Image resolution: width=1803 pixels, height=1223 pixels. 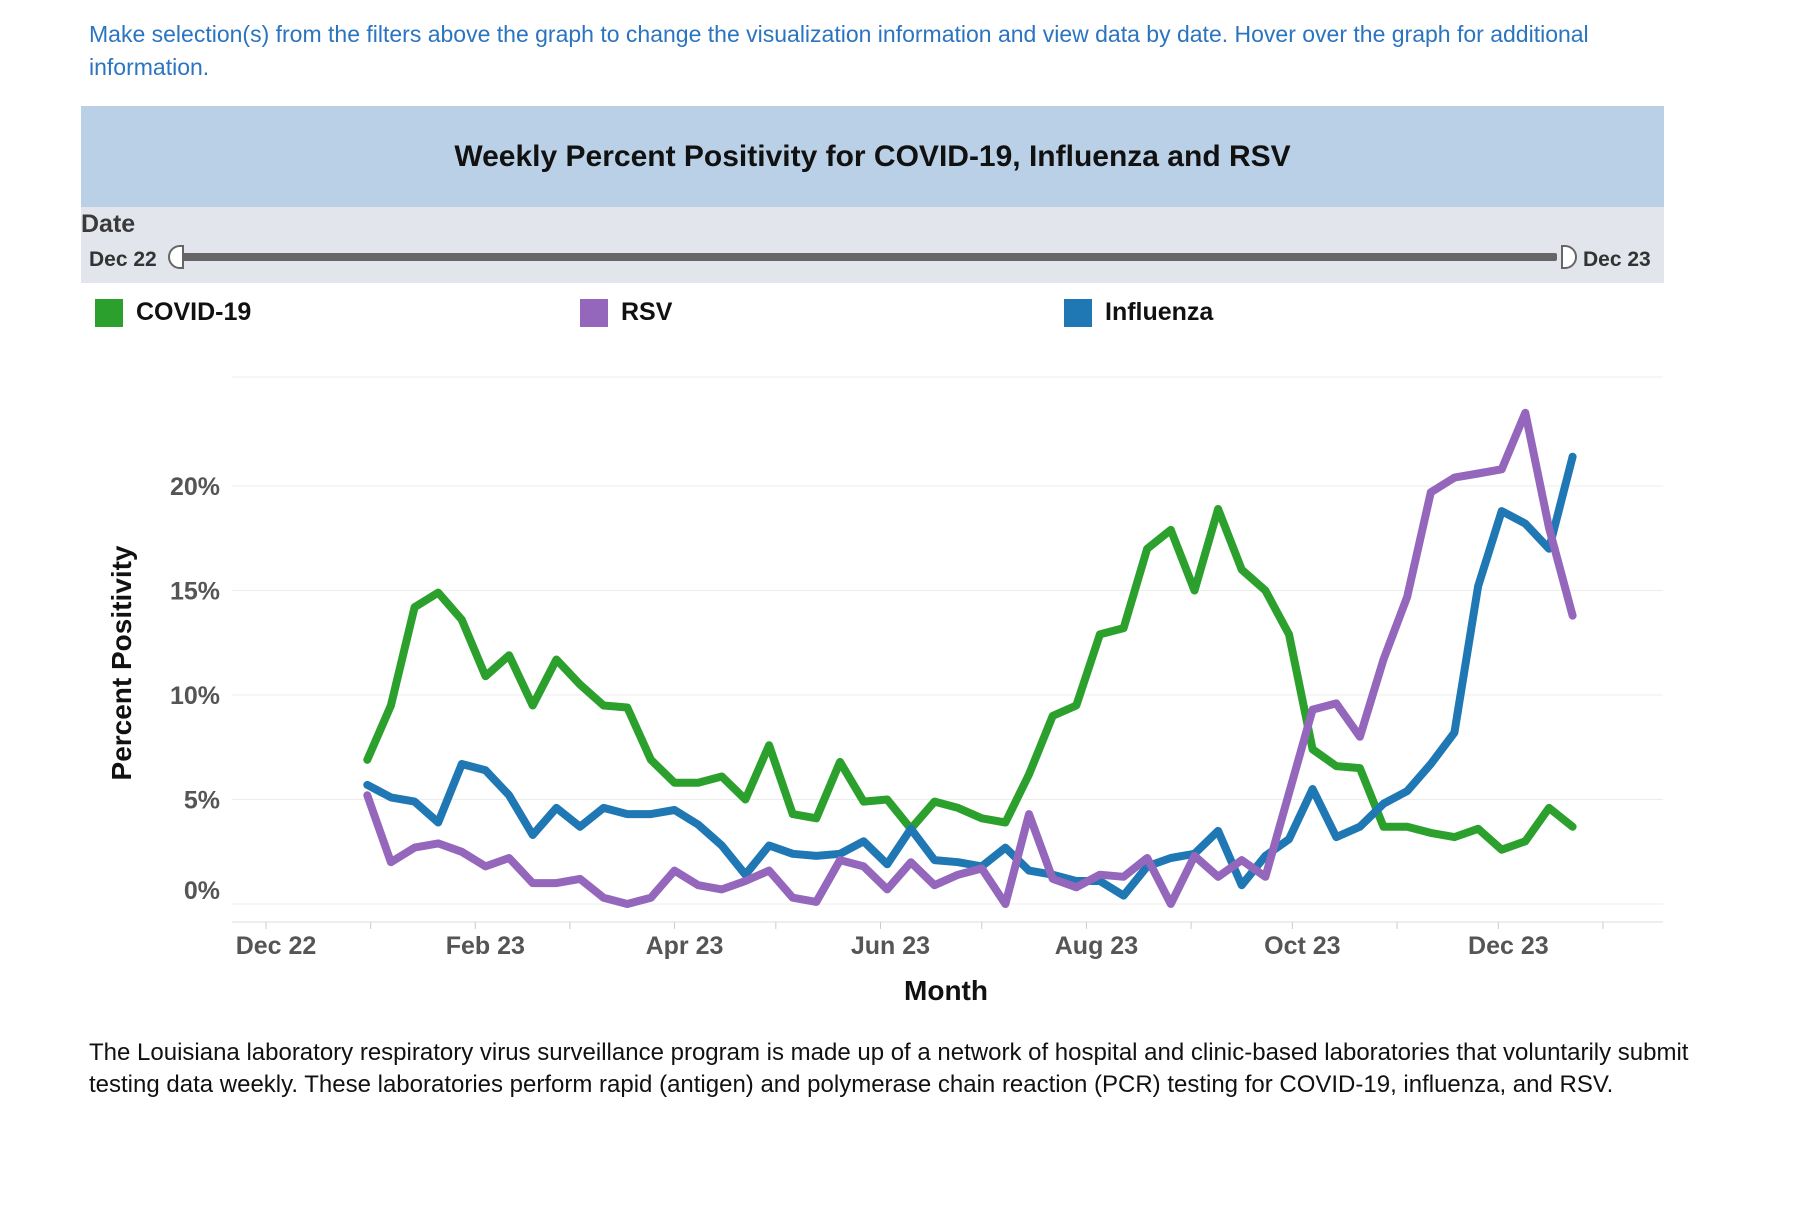 I want to click on date-range-end-handle, so click(x=1569, y=257).